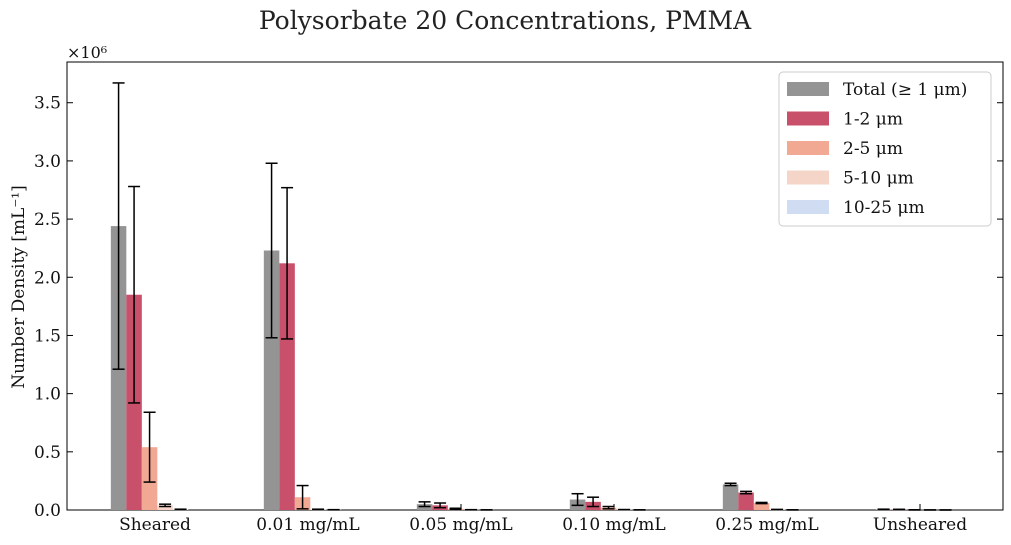 The image size is (1011, 545). Describe the element at coordinates (19, 287) in the screenshot. I see `y-axis-label: Number Density [mL⁻¹]` at that location.